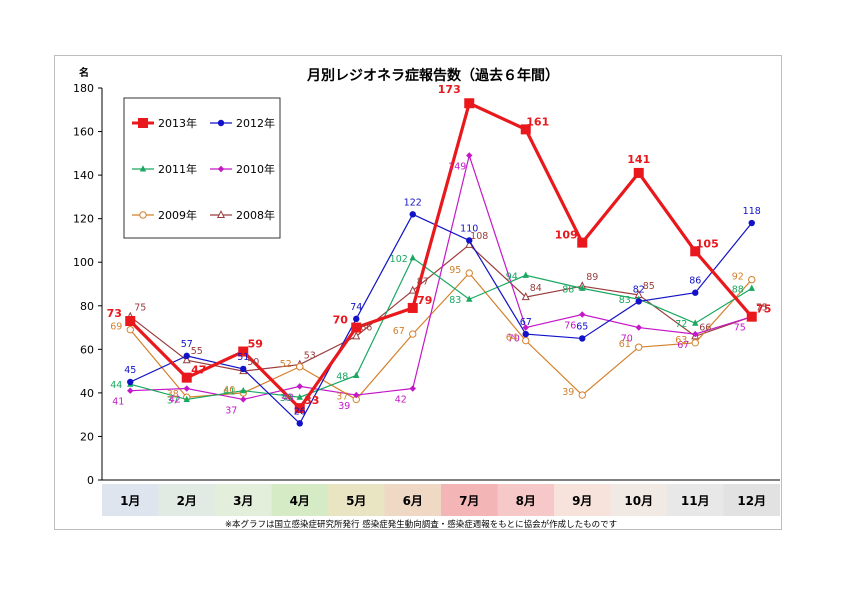  What do you see at coordinates (187, 344) in the screenshot?
I see `data-label: 57` at bounding box center [187, 344].